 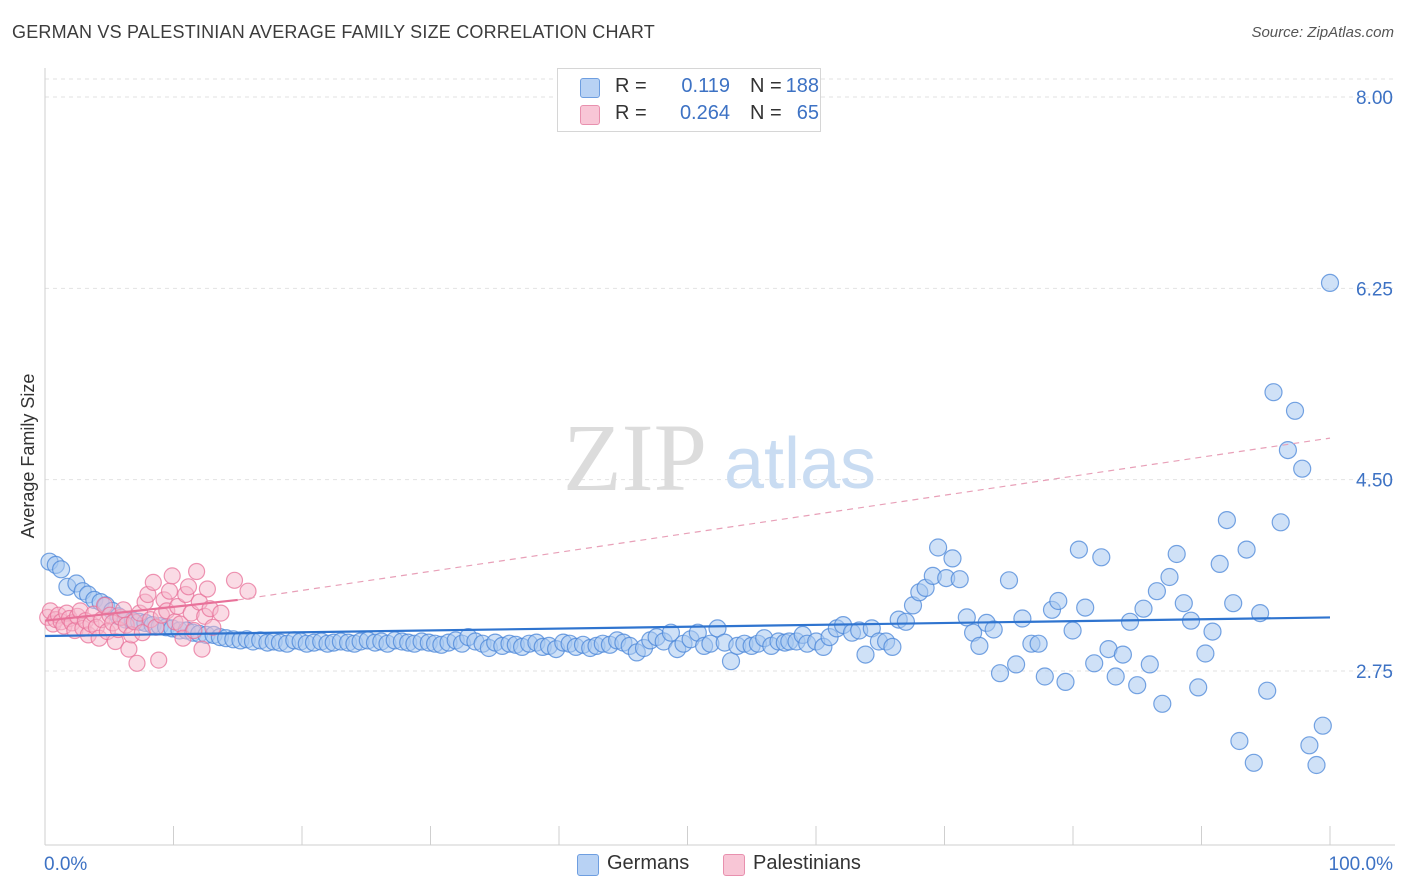 What do you see at coordinates (800, 464) in the screenshot?
I see `watermark-atlas: atlas` at bounding box center [800, 464].